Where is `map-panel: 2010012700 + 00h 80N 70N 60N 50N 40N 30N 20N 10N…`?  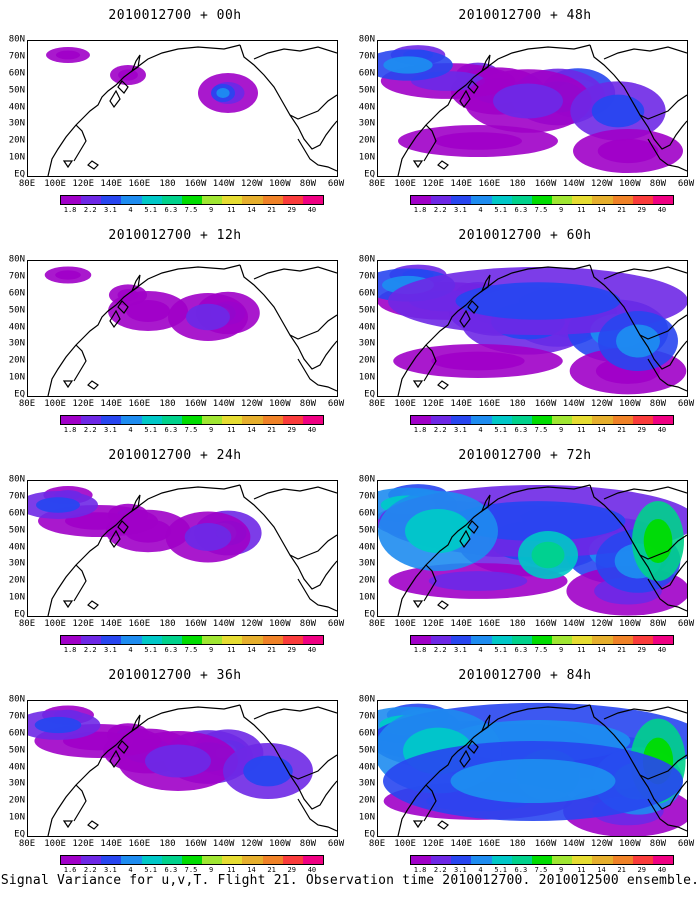 map-panel: 2010012700 + 00h 80N 70N 60N 50N 40N 30N 20N 10N… is located at coordinates (175, 109).